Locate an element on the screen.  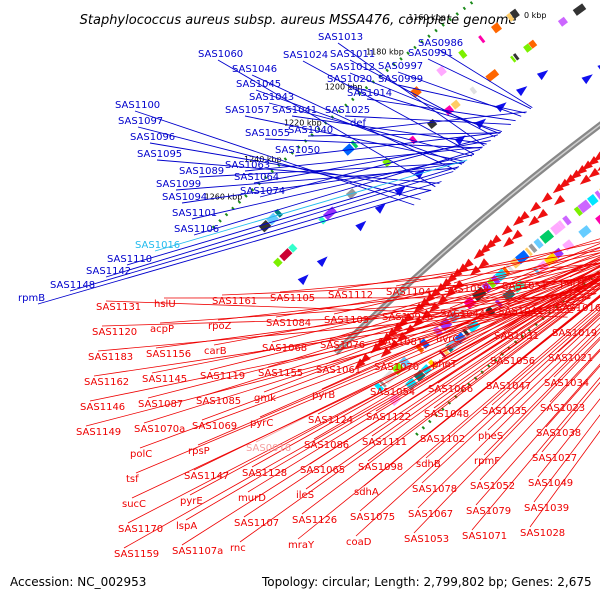
reverse-gene-label: SAS1146 is located at coordinates (102, 407).